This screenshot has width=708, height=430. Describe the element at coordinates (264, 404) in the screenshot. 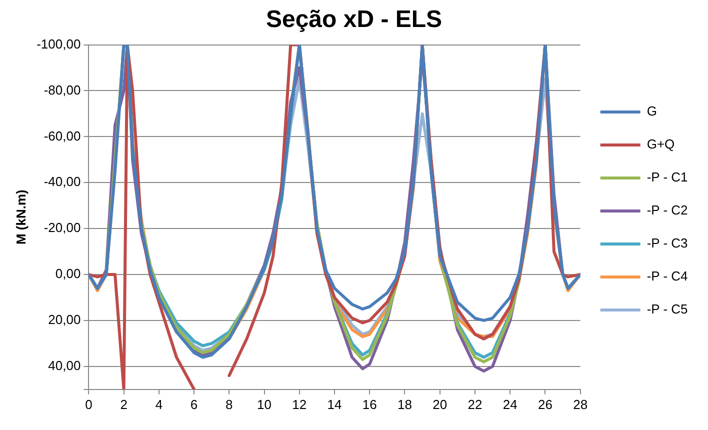

I see `x-tick-label: 10` at that location.